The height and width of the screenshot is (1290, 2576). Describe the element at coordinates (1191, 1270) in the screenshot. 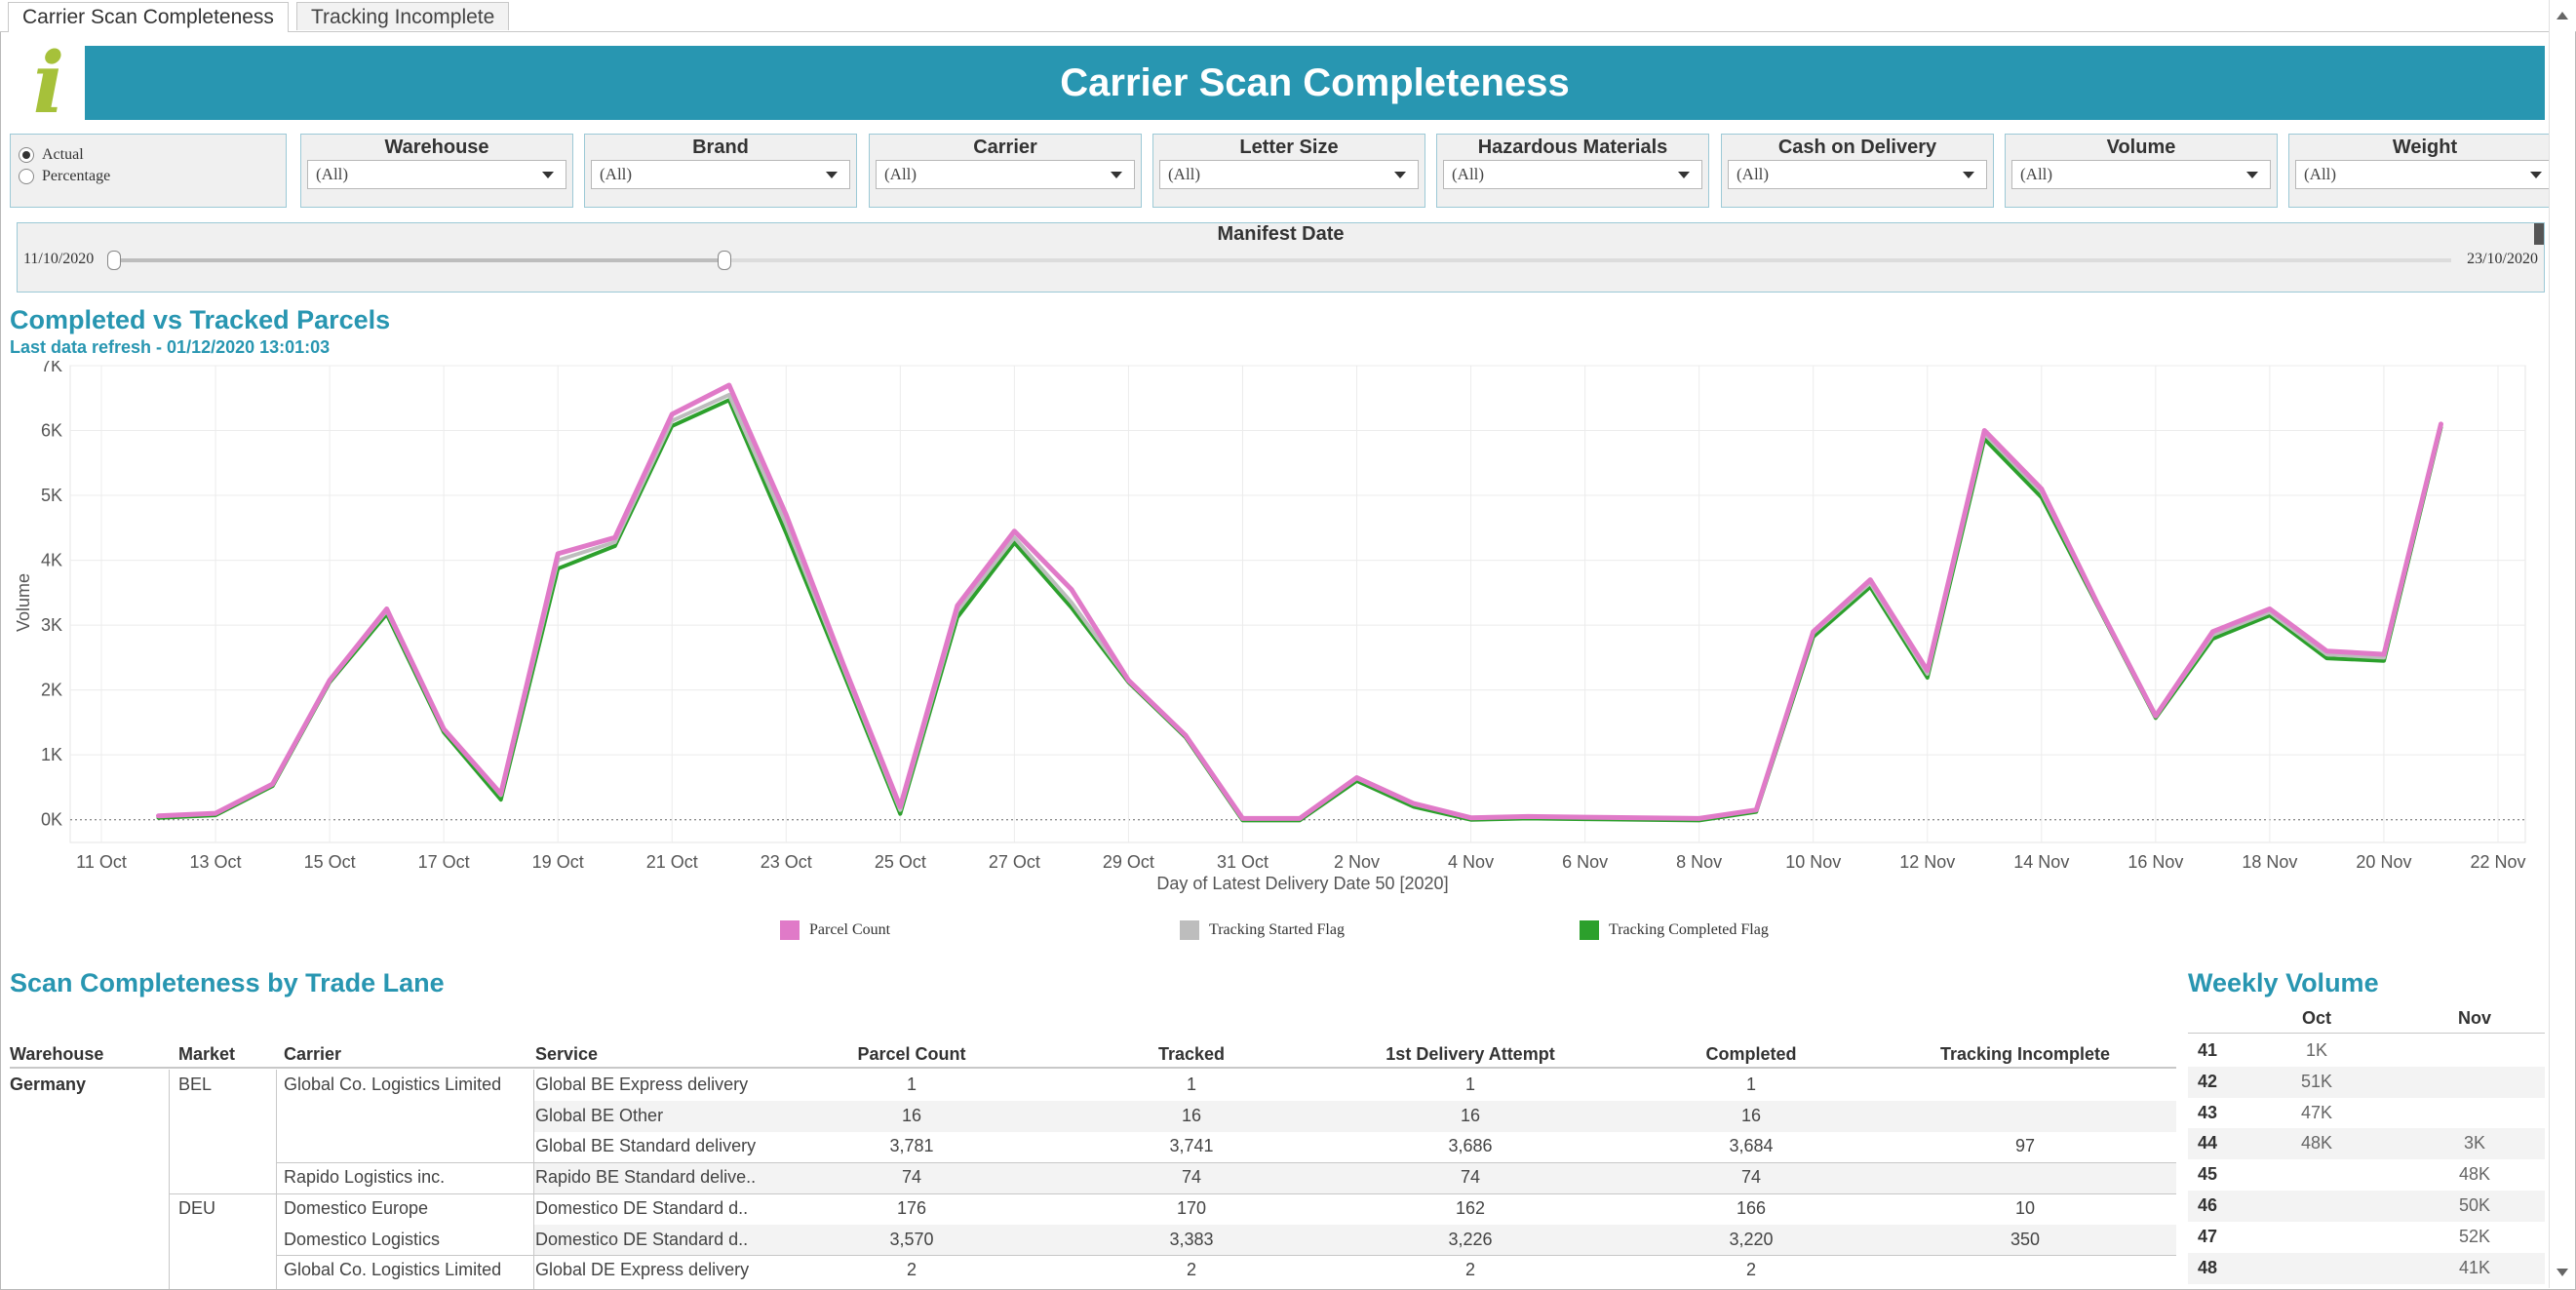

I see `cell-tracked: 2` at that location.